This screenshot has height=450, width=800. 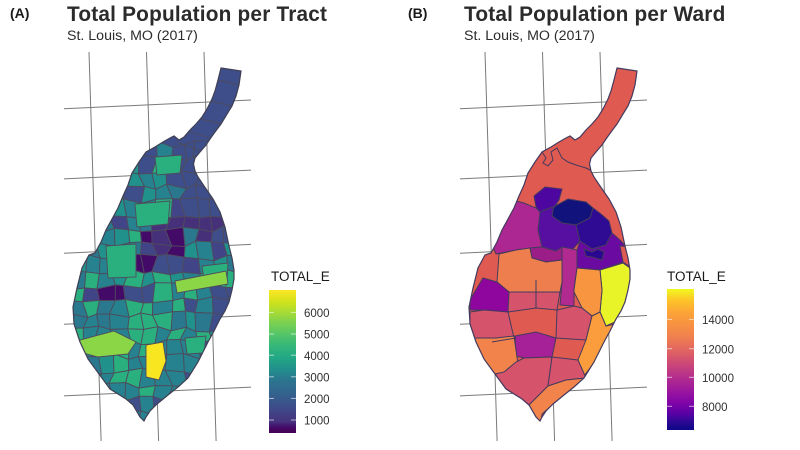 What do you see at coordinates (317, 314) in the screenshot?
I see `svg-text: 6000` at bounding box center [317, 314].